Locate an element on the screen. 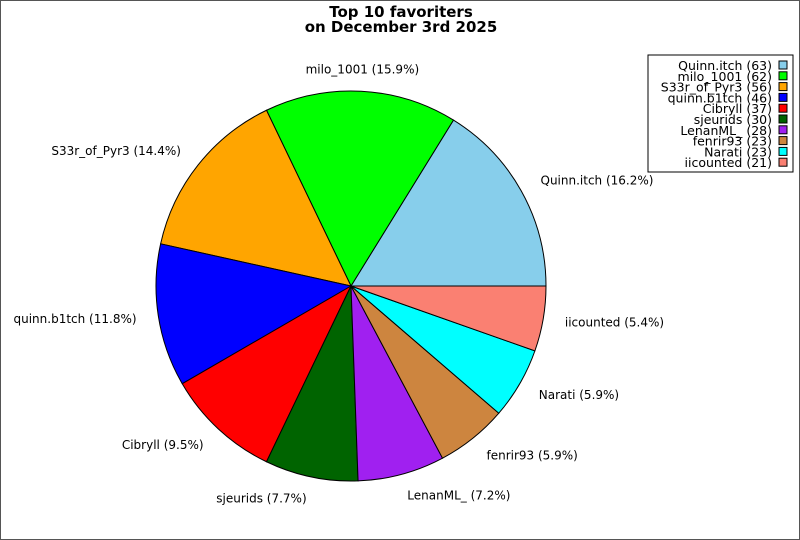  slice-label: Quinn.itch (16.2%) is located at coordinates (597, 180).